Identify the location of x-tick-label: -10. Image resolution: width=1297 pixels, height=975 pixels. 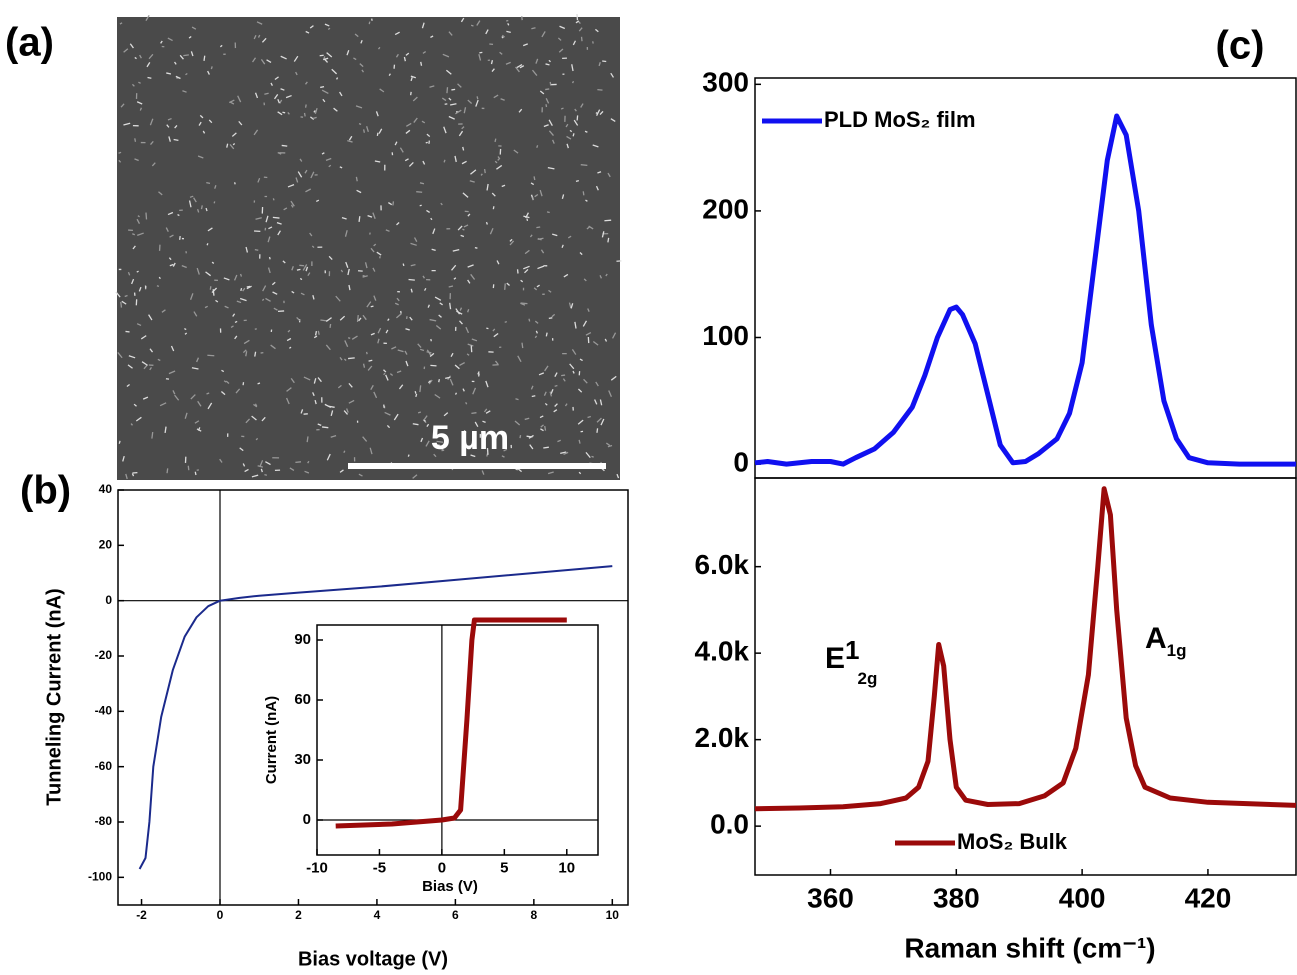
(317, 867).